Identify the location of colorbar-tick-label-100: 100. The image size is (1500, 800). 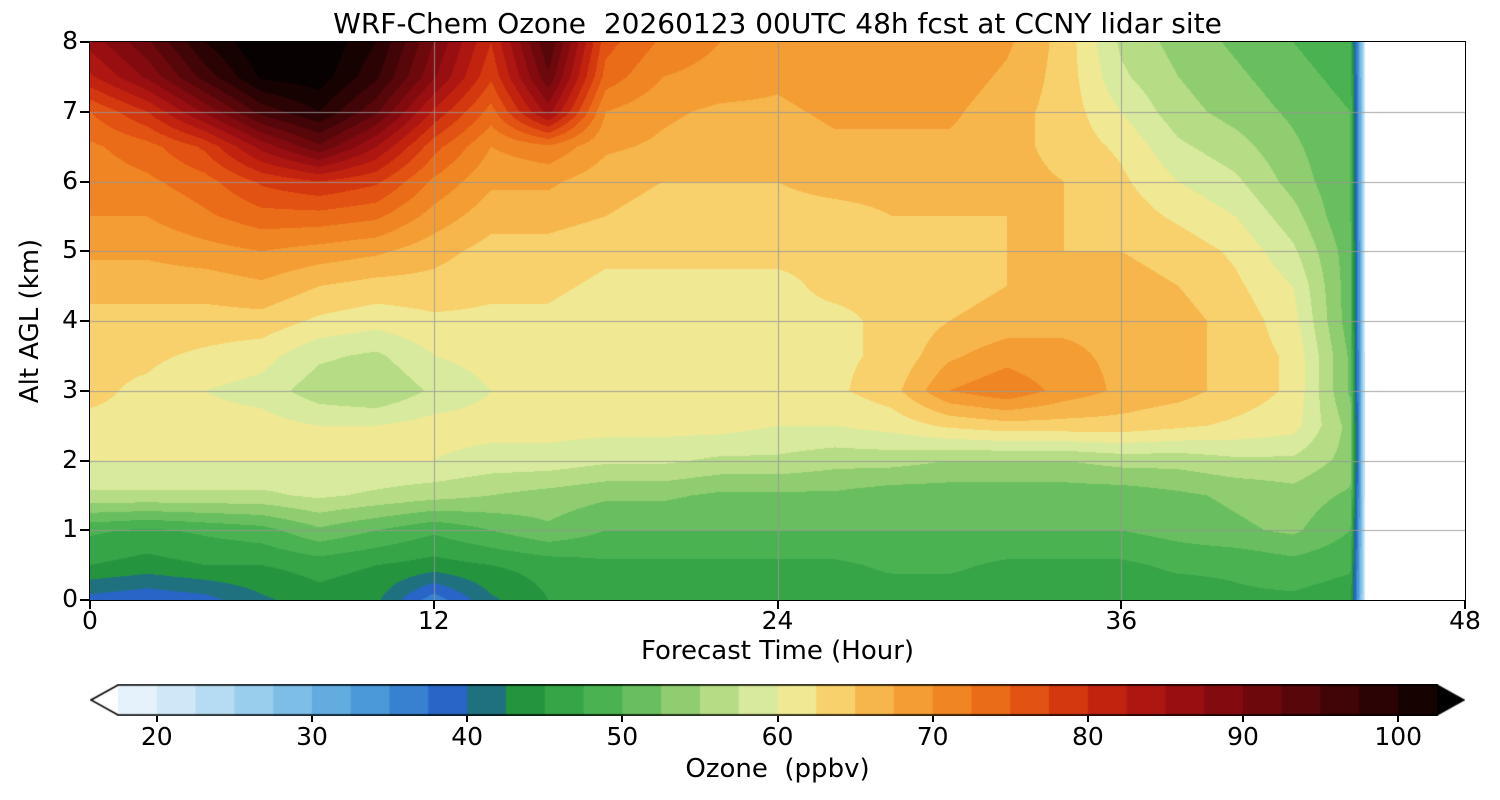
(1398, 736).